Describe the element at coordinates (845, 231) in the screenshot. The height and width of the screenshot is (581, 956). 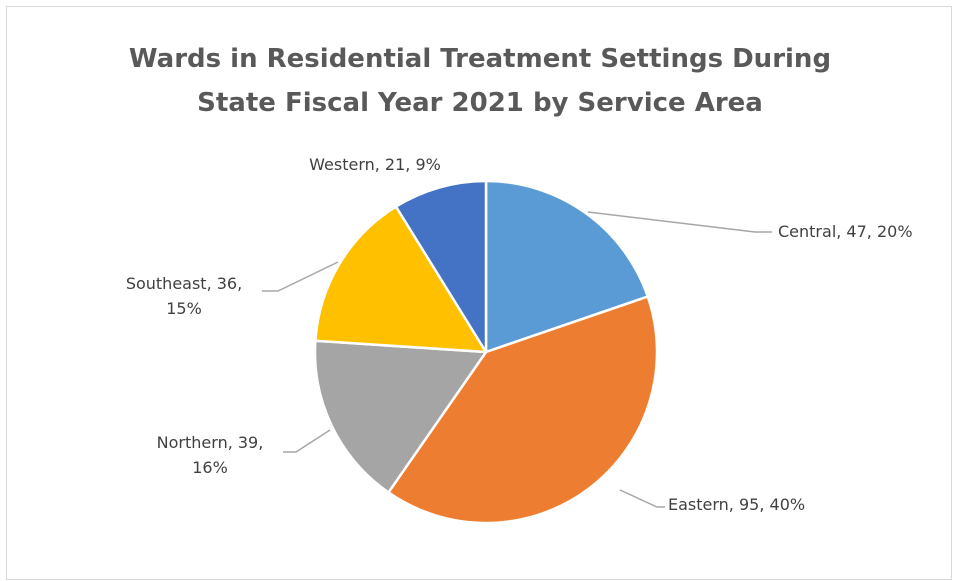
I see `data-label-central: Central, 47, 20%` at that location.